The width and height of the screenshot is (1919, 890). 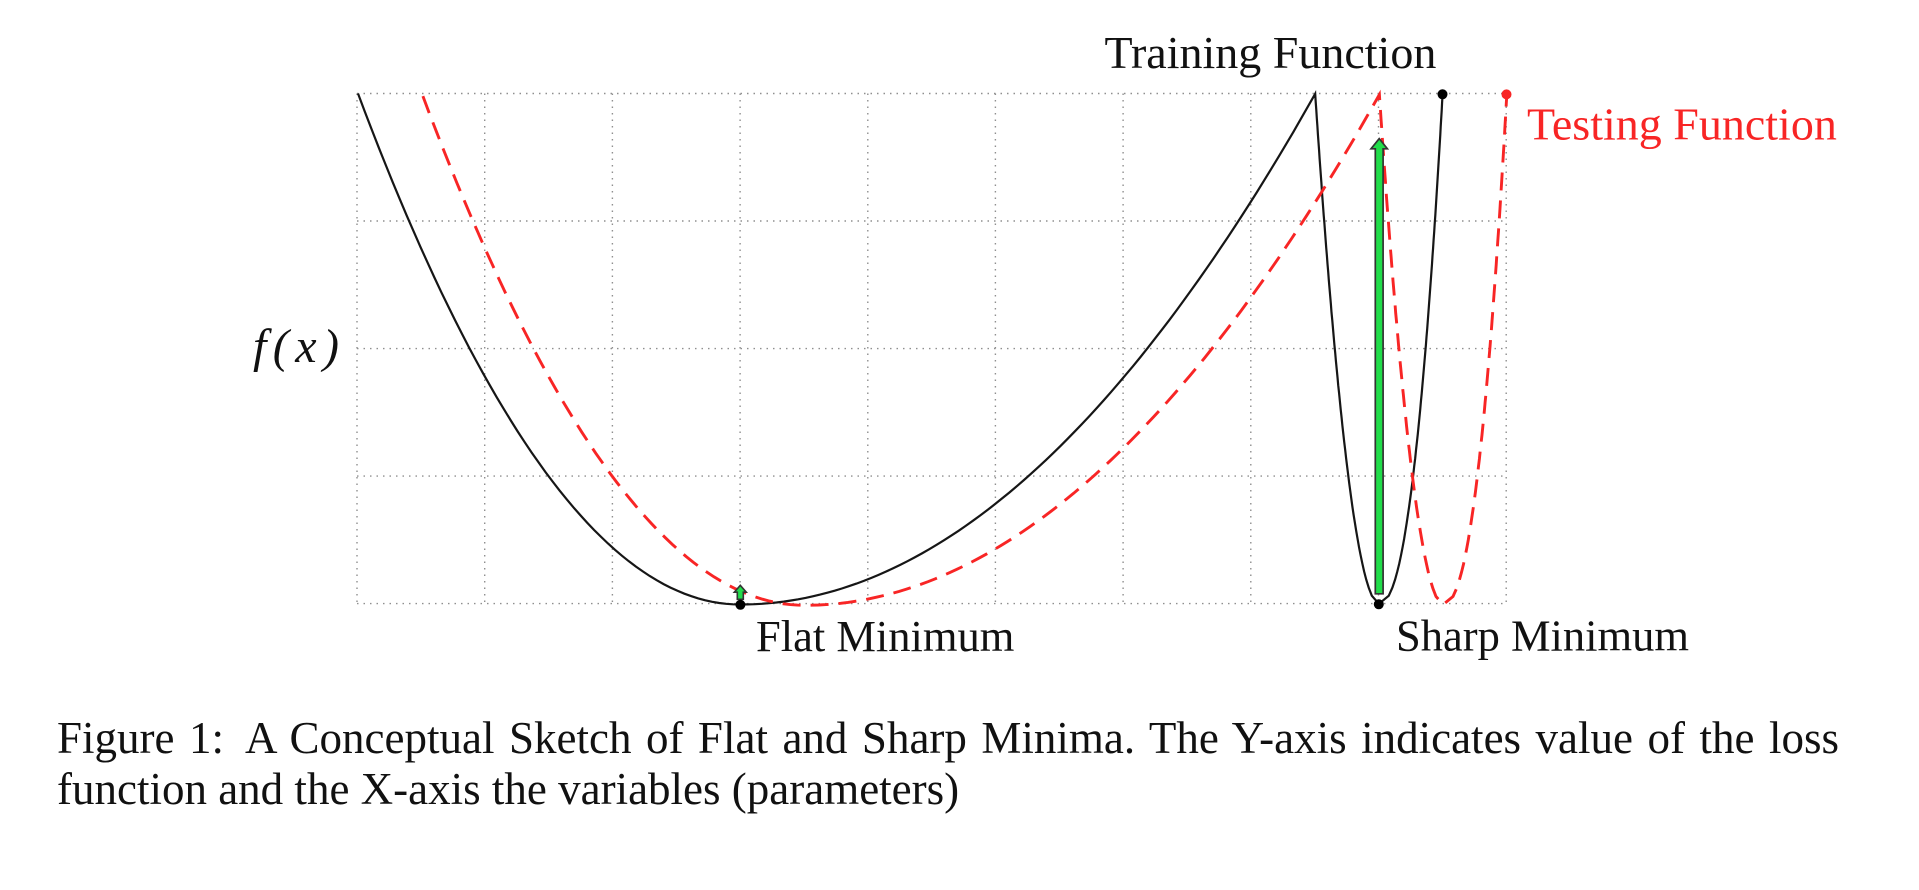 I want to click on svg-text: Training Function, so click(x=1271, y=52).